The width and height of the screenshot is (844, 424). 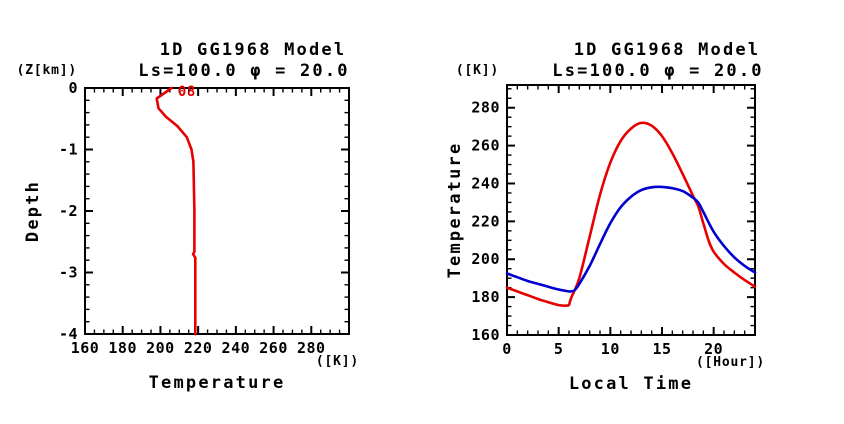 I want to click on x-tick-label: 240, so click(x=236, y=348).